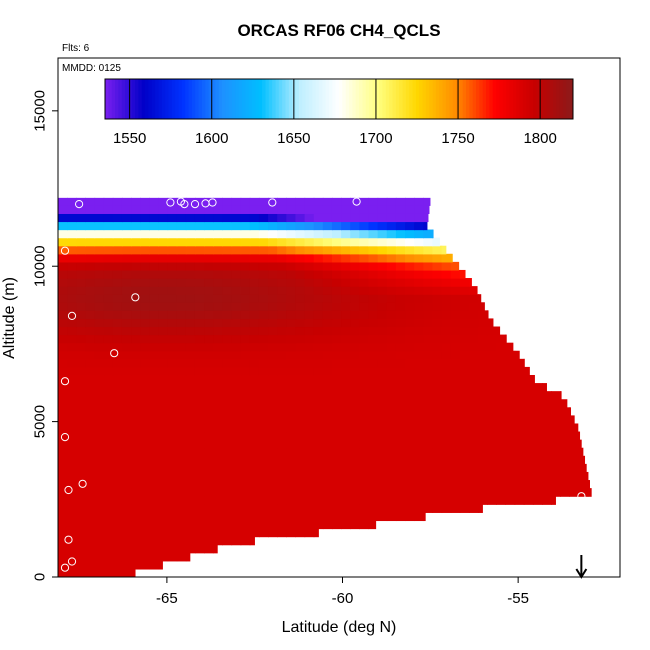 Image resolution: width=650 pixels, height=650 pixels. Describe the element at coordinates (68, 539) in the screenshot. I see `observation-point` at that location.